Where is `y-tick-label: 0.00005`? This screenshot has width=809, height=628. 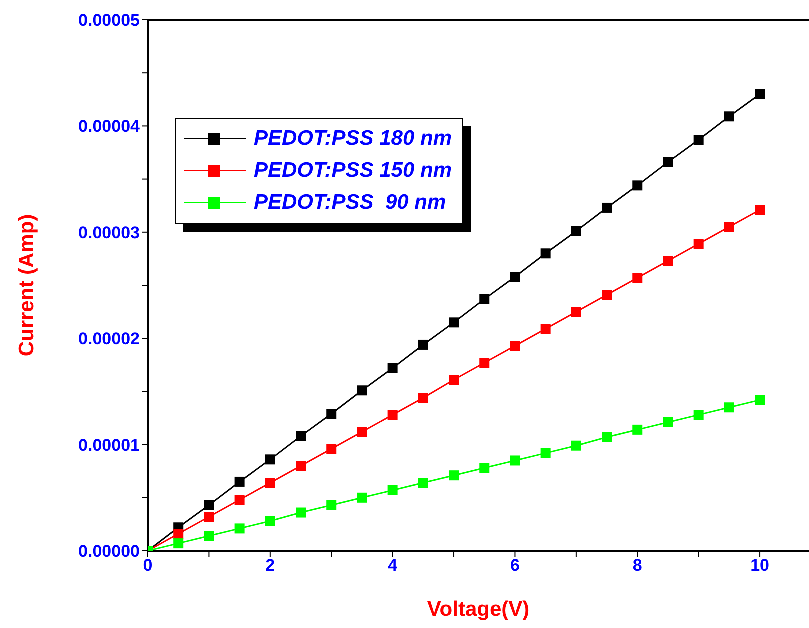
y-tick-label: 0.00005 is located at coordinates (109, 20).